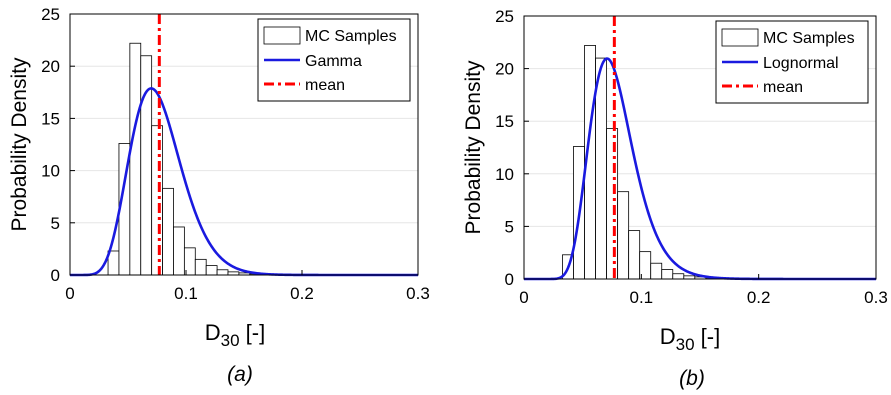  I want to click on legend: MC Samples Lognormal mean, so click(792, 62).